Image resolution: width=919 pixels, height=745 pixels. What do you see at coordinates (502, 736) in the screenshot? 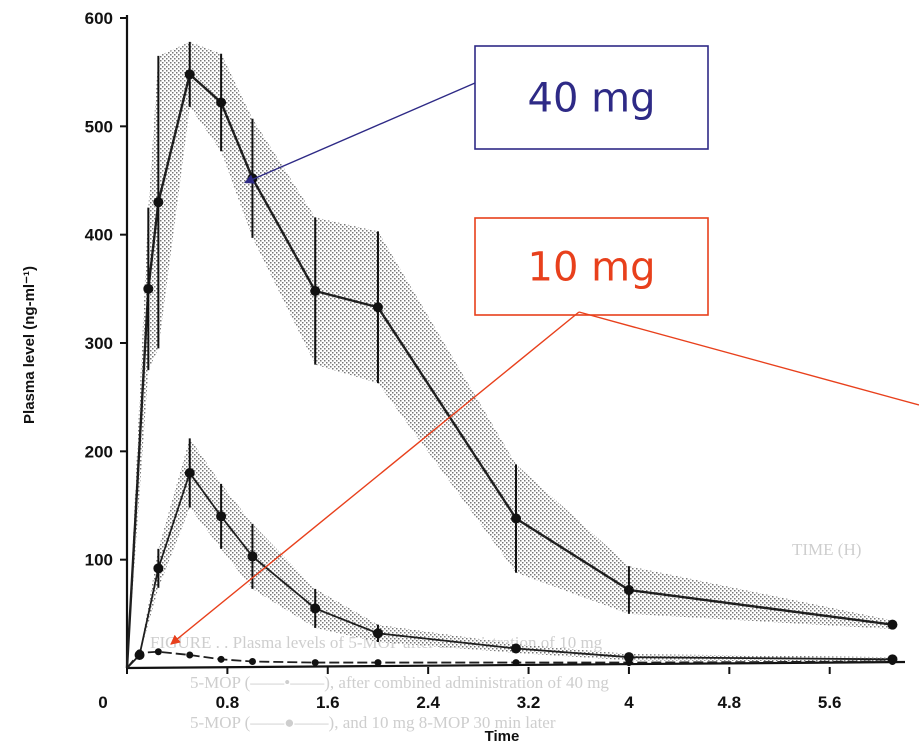
I see `x-axis-title: Time` at bounding box center [502, 736].